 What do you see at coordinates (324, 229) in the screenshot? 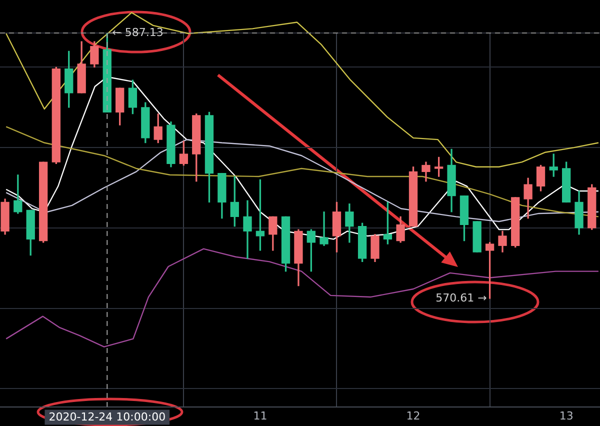
I see `candlestick` at bounding box center [324, 229].